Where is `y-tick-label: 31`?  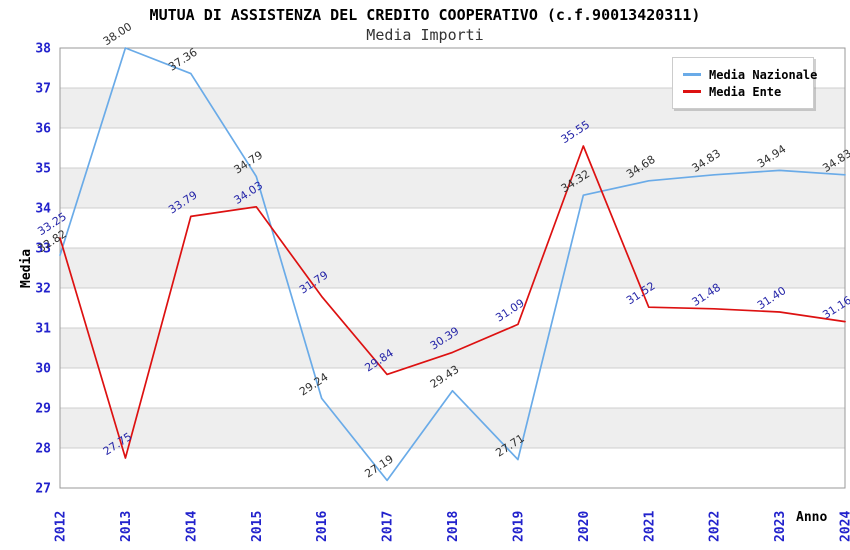 y-tick-label: 31 is located at coordinates (43, 329).